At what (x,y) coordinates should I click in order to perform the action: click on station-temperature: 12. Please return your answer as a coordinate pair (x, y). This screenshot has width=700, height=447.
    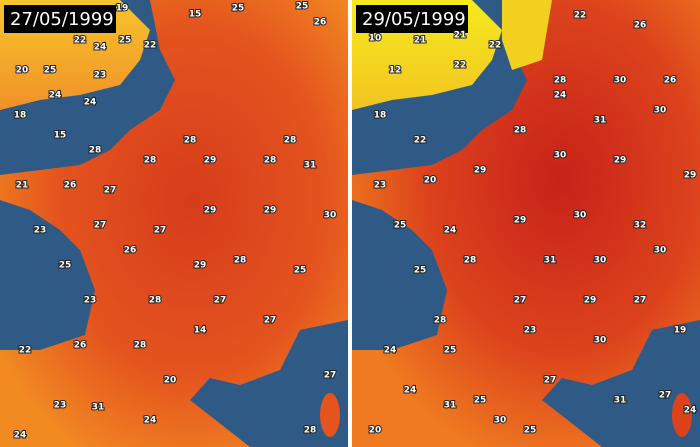
    Looking at the image, I should click on (395, 71).